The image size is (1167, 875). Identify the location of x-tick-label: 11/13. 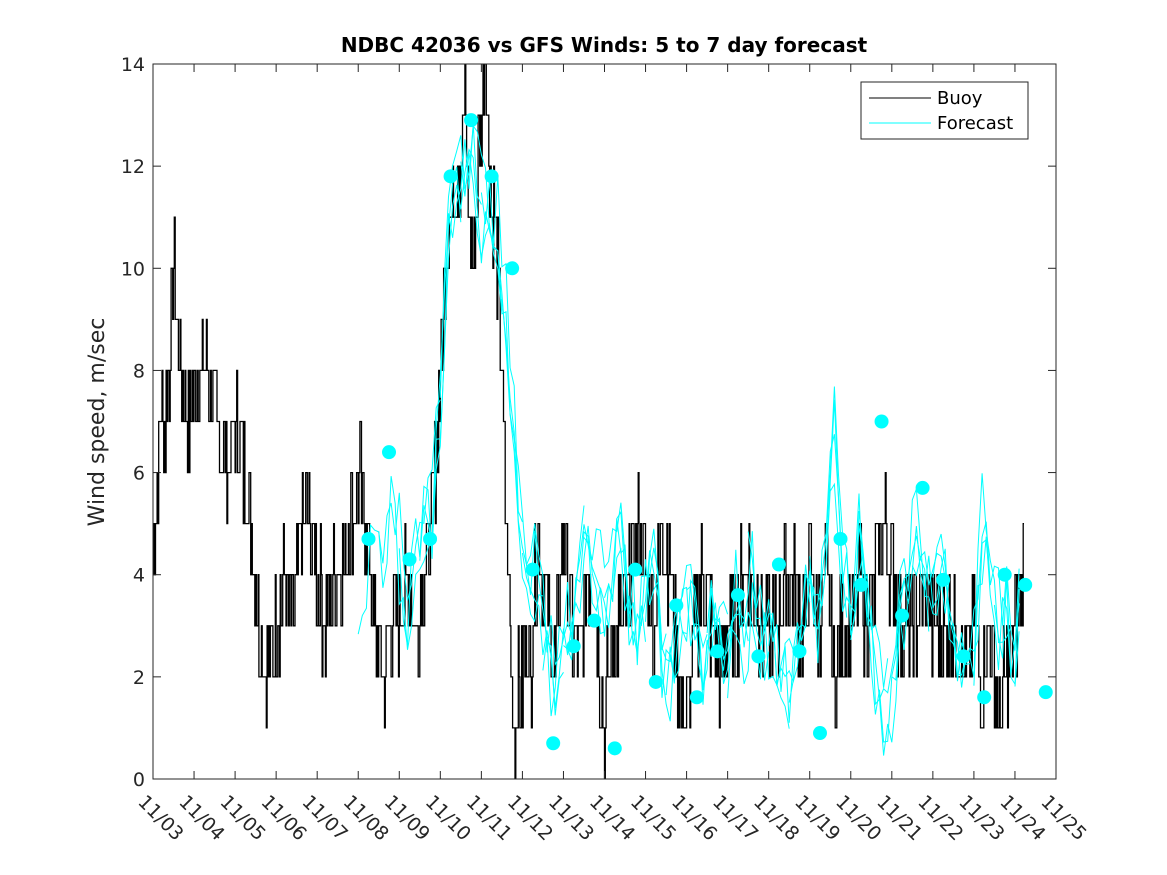
(571, 818).